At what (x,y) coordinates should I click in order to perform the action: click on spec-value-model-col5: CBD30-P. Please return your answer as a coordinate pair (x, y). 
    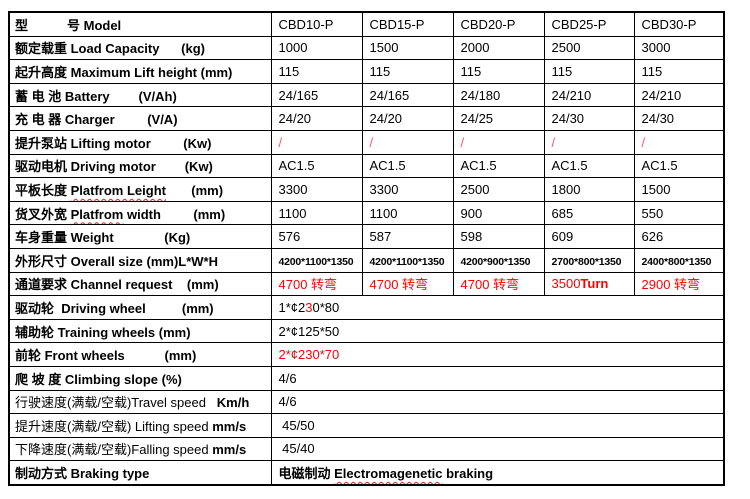
    Looking at the image, I should click on (679, 24).